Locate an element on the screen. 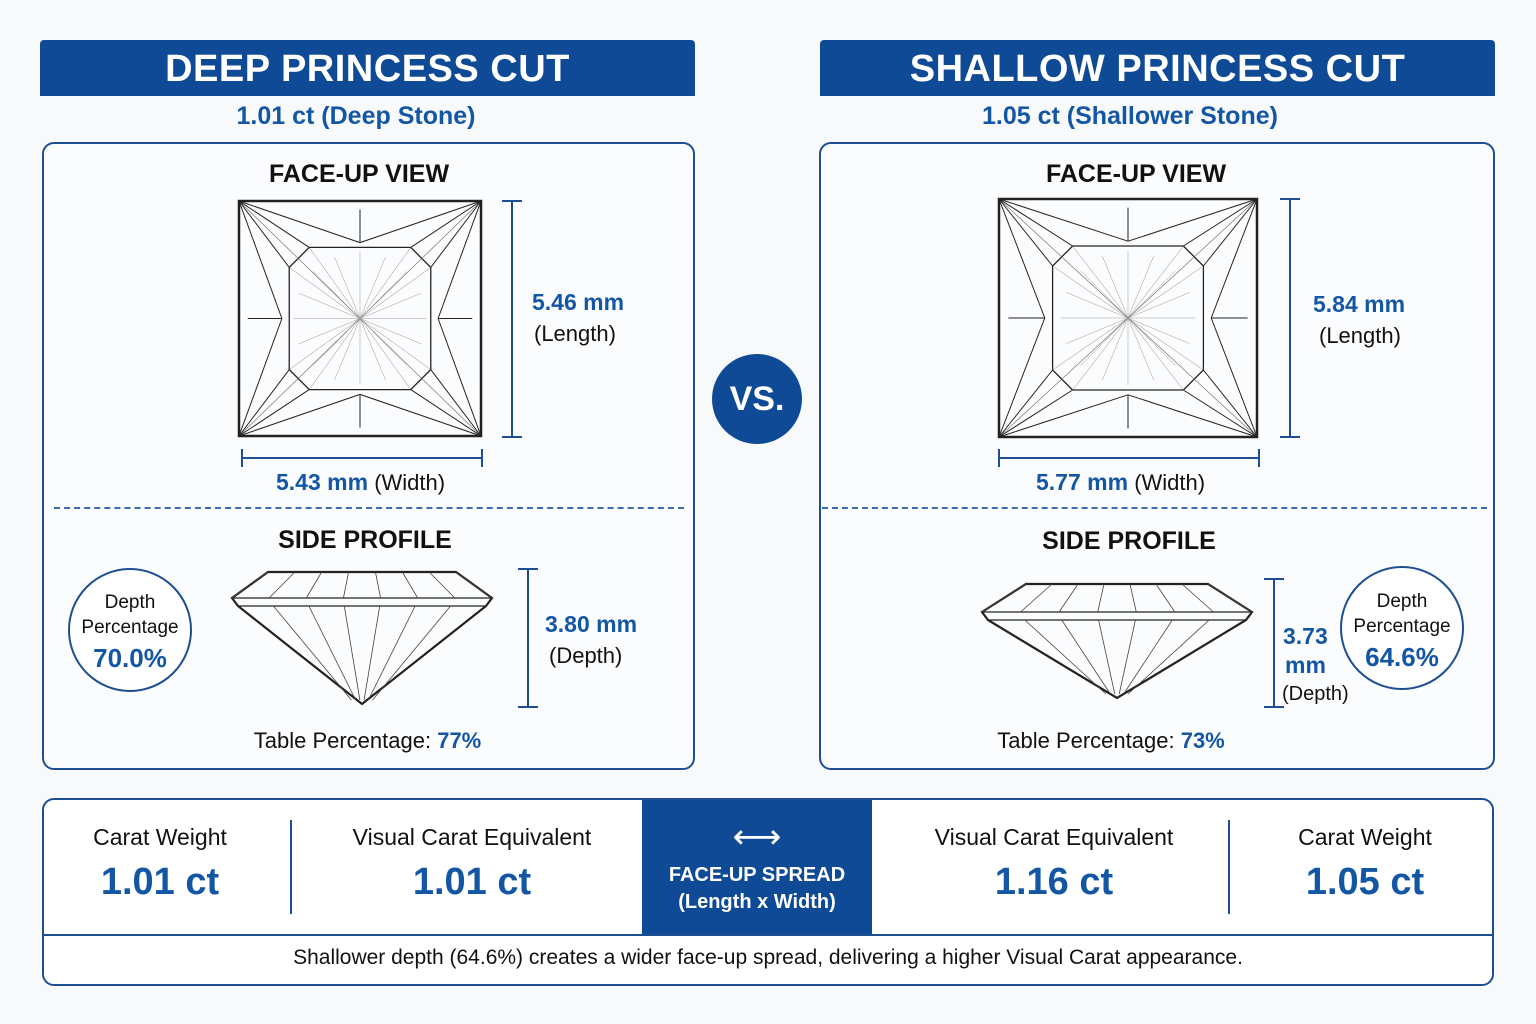 This screenshot has height=1024, width=1536. right-title-banner: SHALLOW PRINCESS CUT is located at coordinates (1157, 68).